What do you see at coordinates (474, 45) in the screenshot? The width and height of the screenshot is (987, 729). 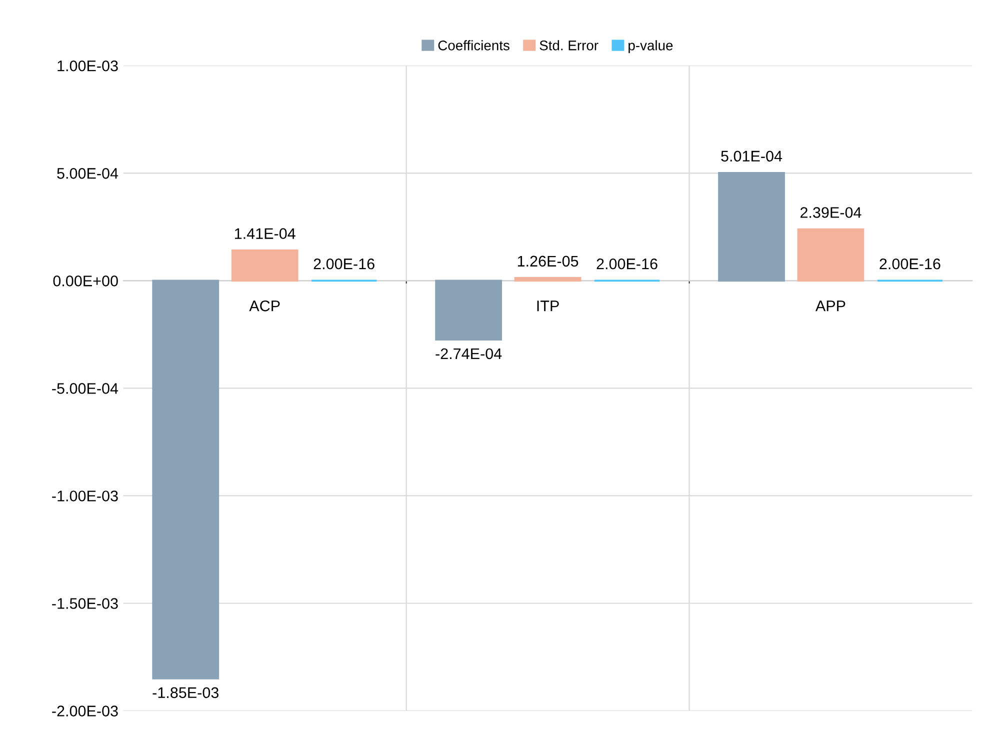 I see `legend-label: Coefficients` at bounding box center [474, 45].